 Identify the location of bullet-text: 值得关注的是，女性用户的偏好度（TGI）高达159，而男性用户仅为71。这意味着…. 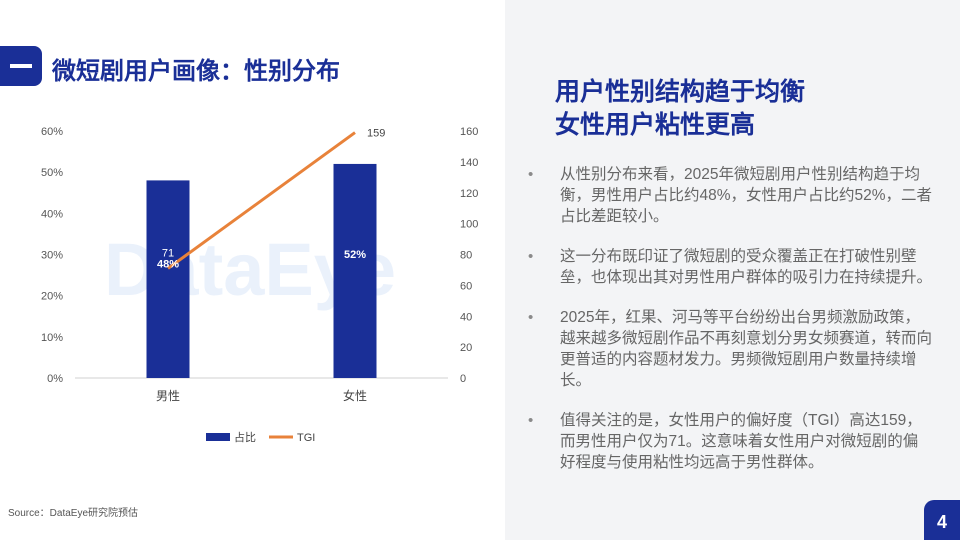
(741, 441).